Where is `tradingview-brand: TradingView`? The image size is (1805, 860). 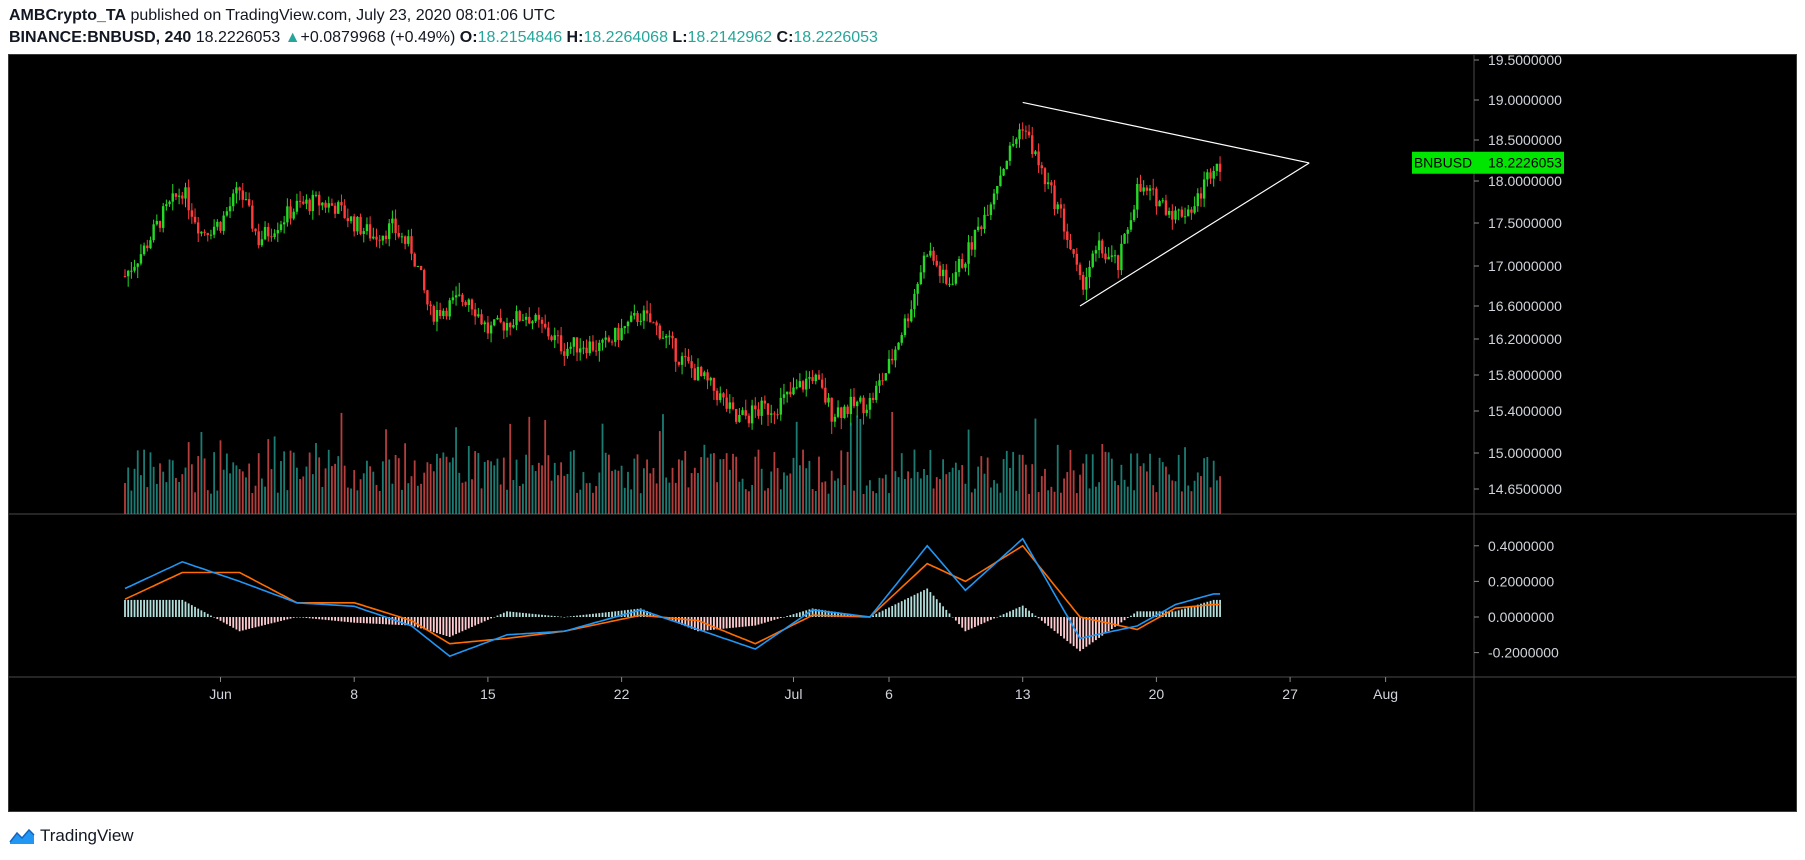 tradingview-brand: TradingView is located at coordinates (71, 836).